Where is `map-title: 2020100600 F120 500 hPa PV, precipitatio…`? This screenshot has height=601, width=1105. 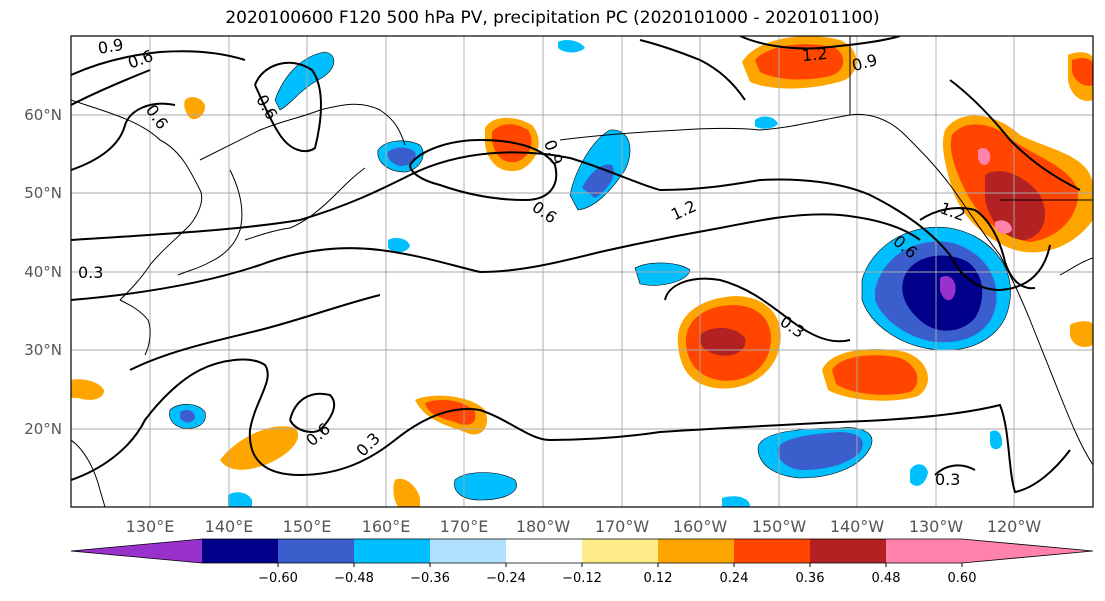
map-title: 2020100600 F120 500 hPa PV, precipitatio… is located at coordinates (552, 18).